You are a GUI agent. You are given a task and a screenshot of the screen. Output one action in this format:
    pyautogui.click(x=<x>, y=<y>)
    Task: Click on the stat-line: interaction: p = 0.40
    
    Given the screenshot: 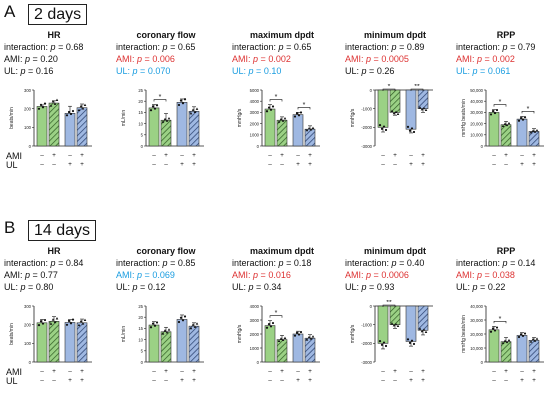 What is the action you would take?
    pyautogui.click(x=384, y=263)
    